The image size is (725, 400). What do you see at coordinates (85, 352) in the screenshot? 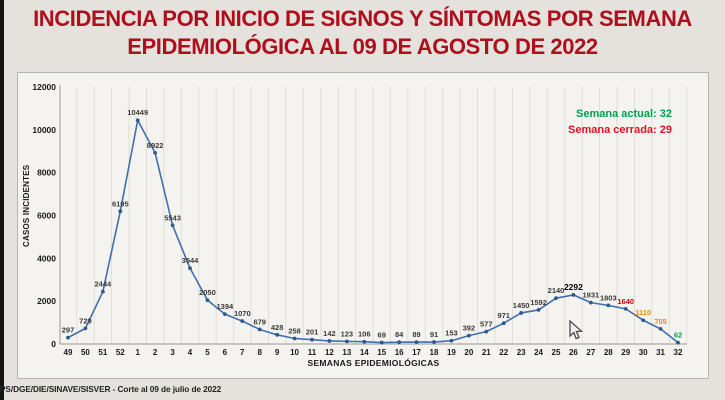
I see `x-tick-label: 50` at bounding box center [85, 352].